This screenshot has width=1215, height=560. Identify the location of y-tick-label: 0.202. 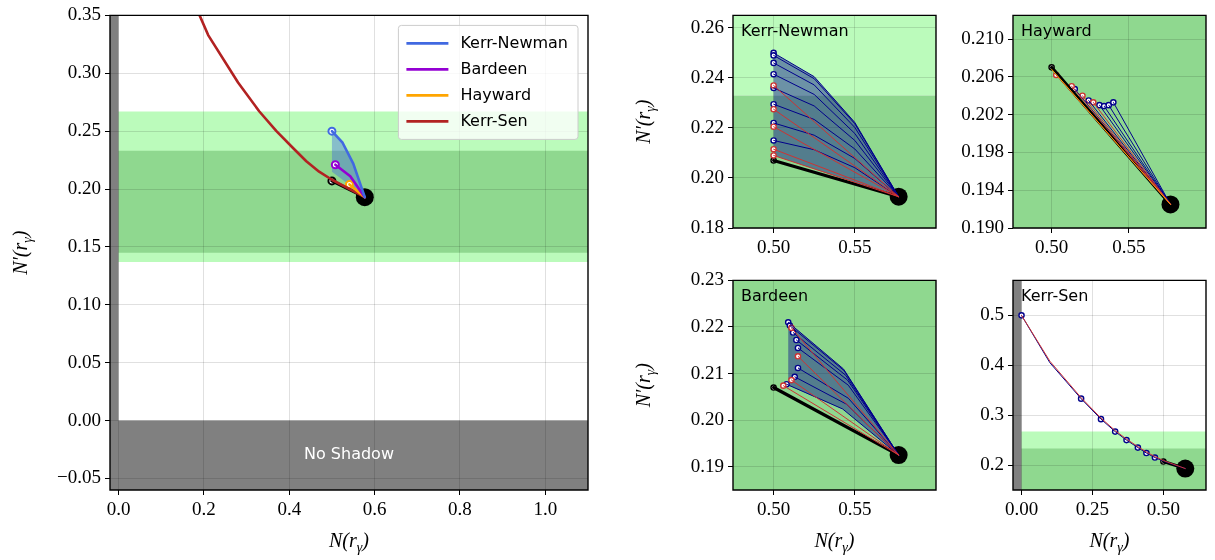
(982, 113).